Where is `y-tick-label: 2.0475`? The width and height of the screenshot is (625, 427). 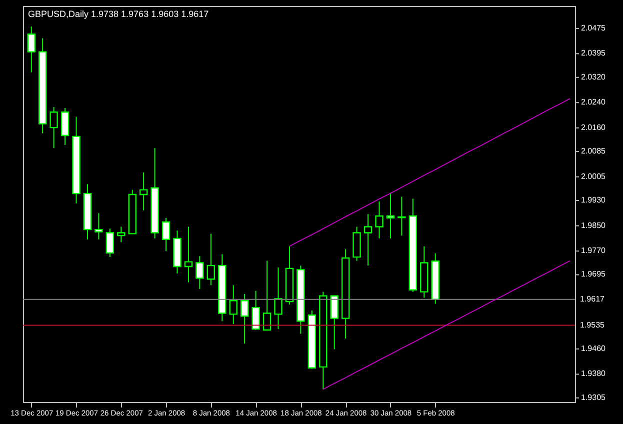 y-tick-label: 2.0475 is located at coordinates (593, 27).